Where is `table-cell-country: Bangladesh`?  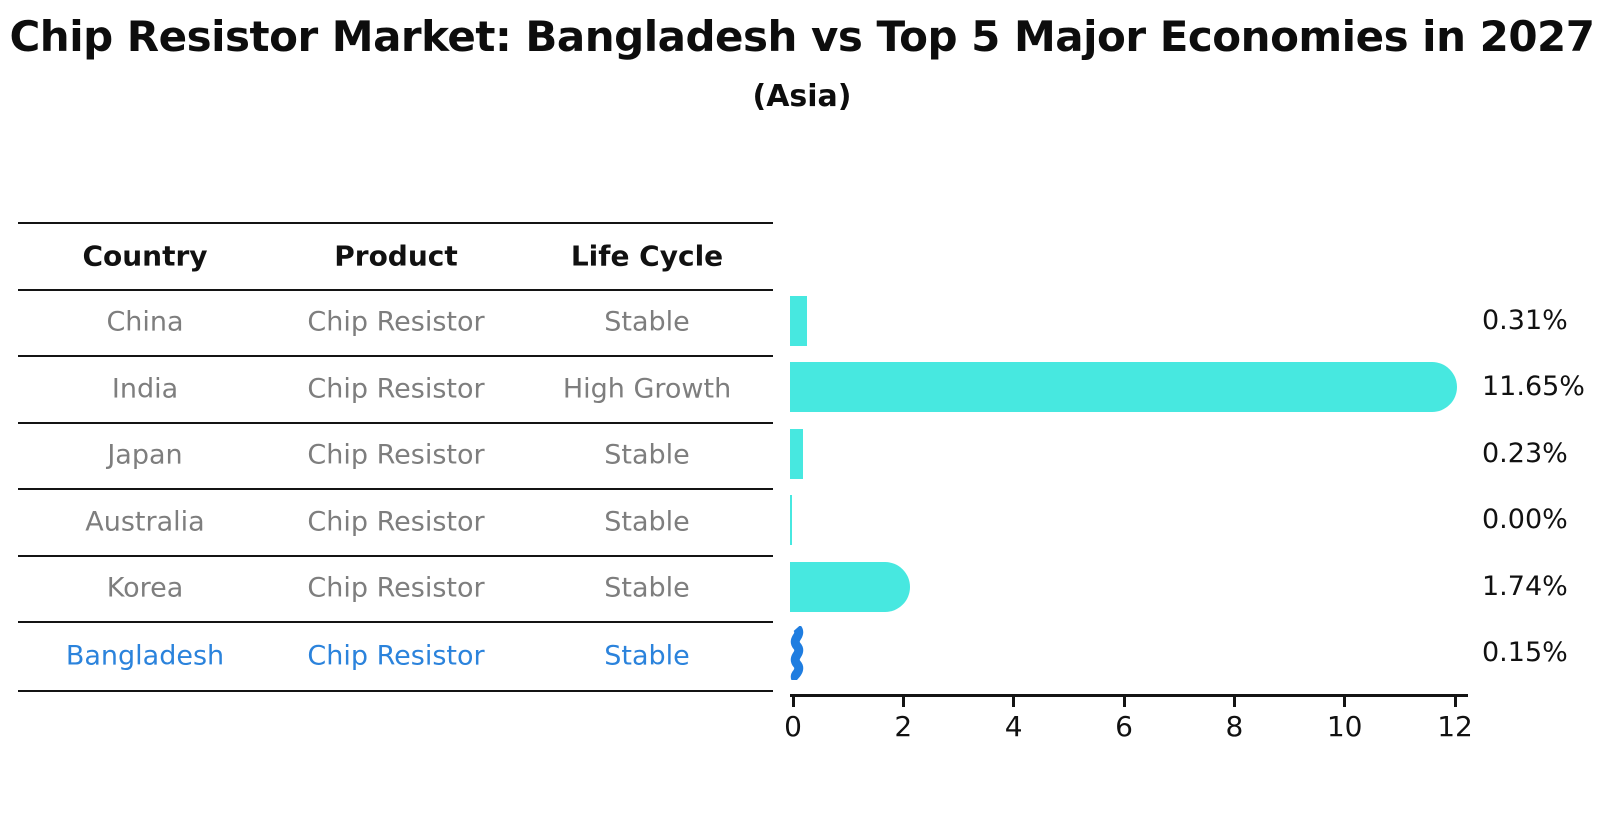 table-cell-country: Bangladesh is located at coordinates (145, 655).